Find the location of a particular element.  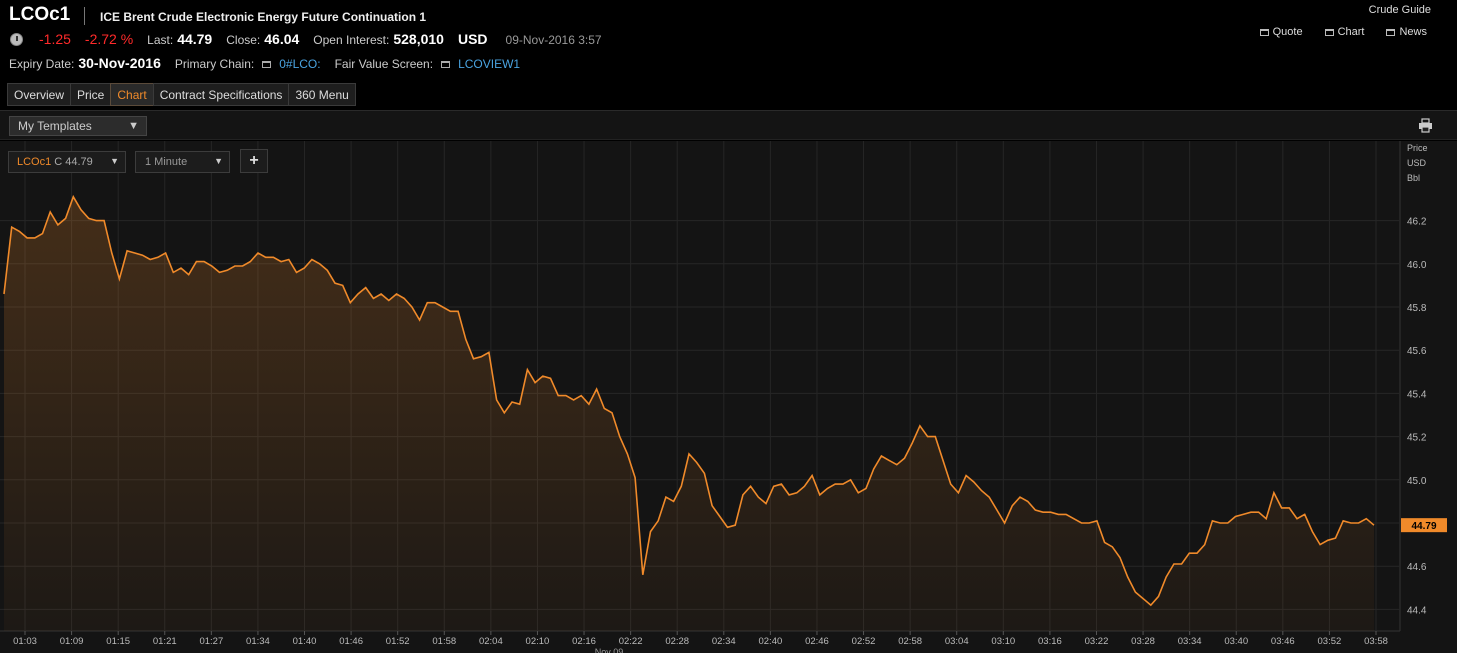

x-tick-label: 02:28 is located at coordinates (677, 641).